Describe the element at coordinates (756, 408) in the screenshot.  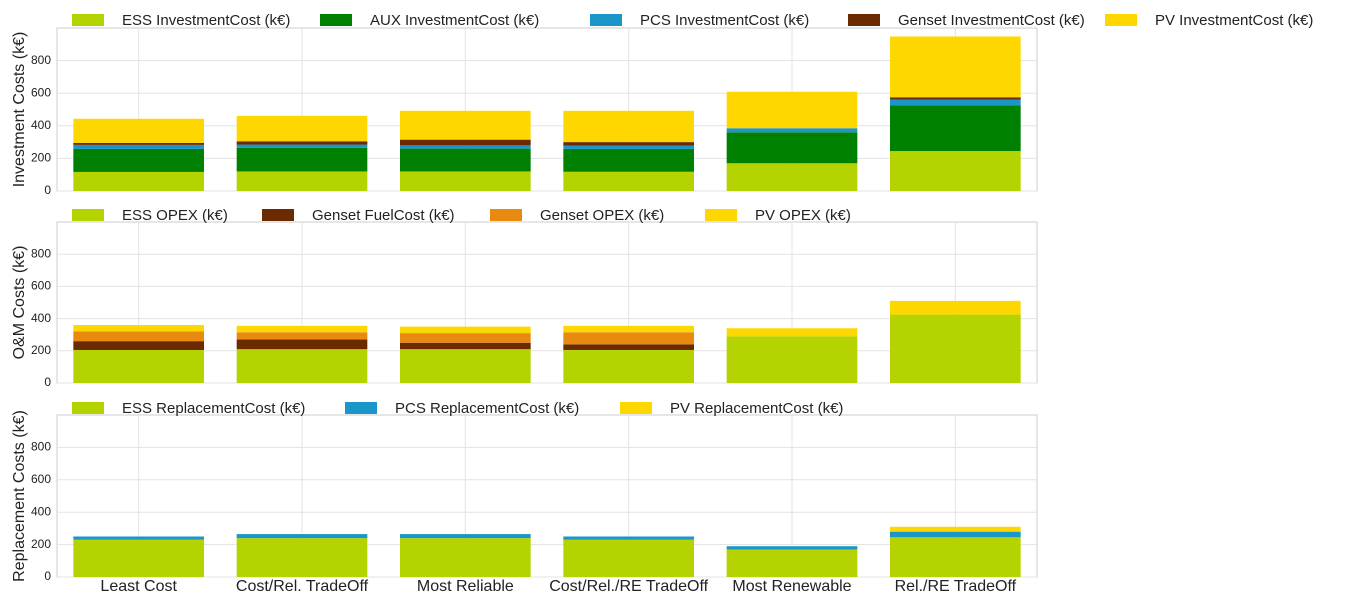
I see `legend-label: PV ReplacementCost (k€)` at that location.